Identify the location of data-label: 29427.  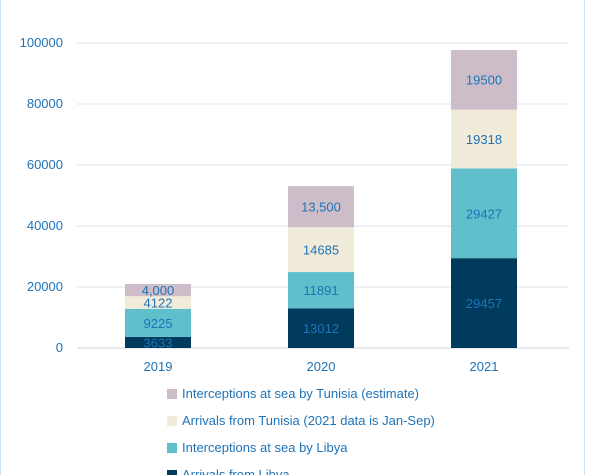
(484, 213).